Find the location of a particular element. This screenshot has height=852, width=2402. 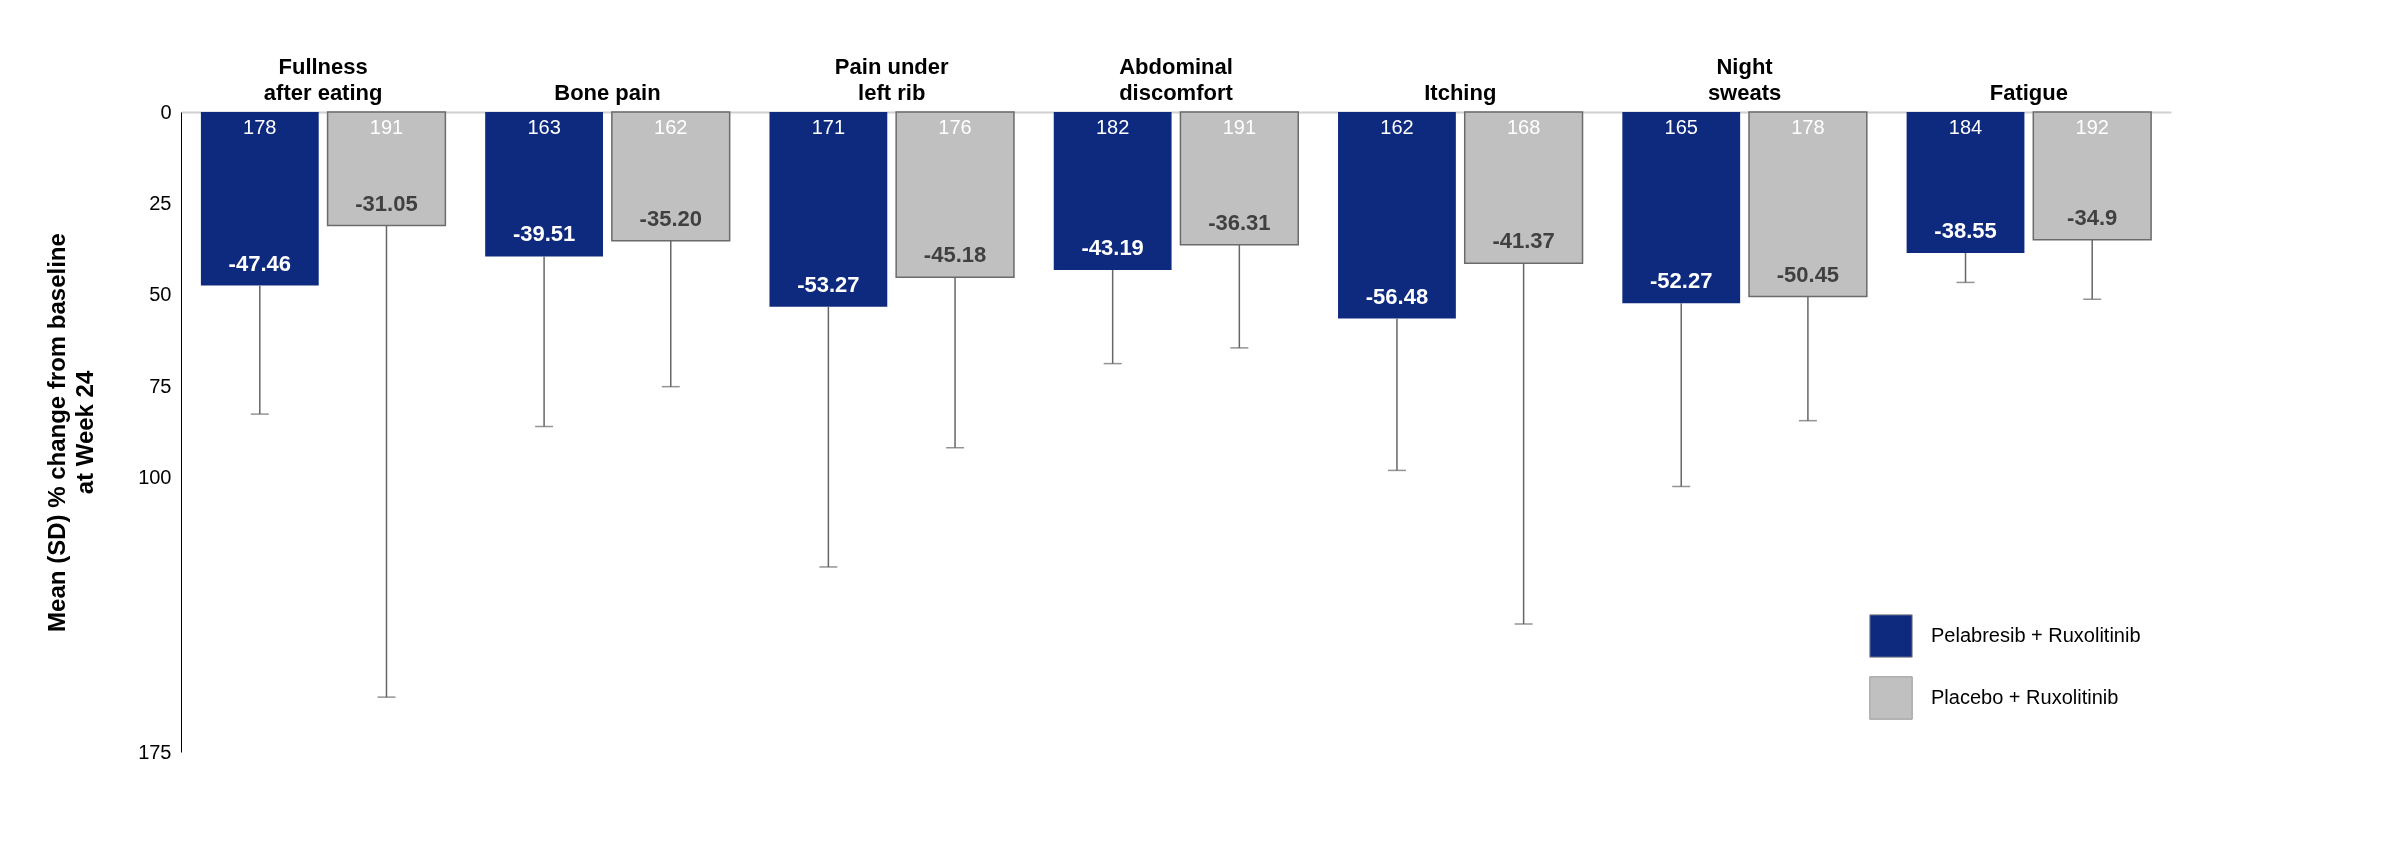

data-label: -31.05 is located at coordinates (386, 203).